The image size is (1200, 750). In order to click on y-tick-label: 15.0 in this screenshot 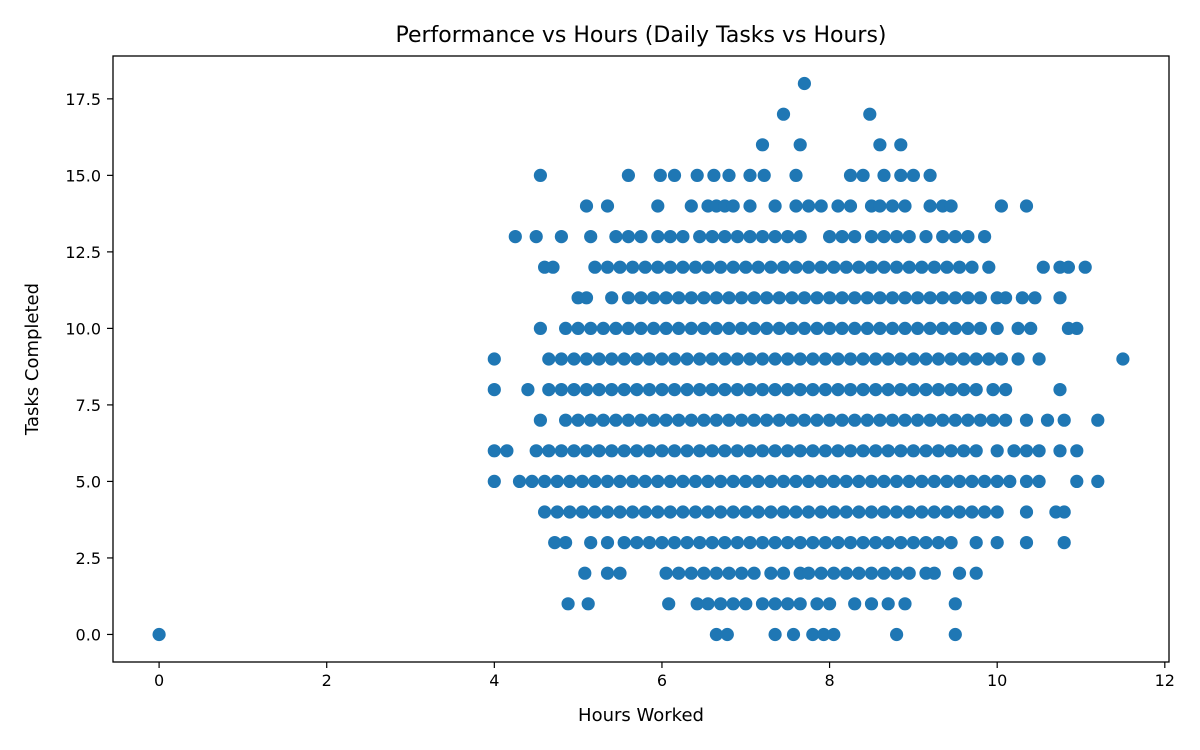, I will do `click(83, 175)`.